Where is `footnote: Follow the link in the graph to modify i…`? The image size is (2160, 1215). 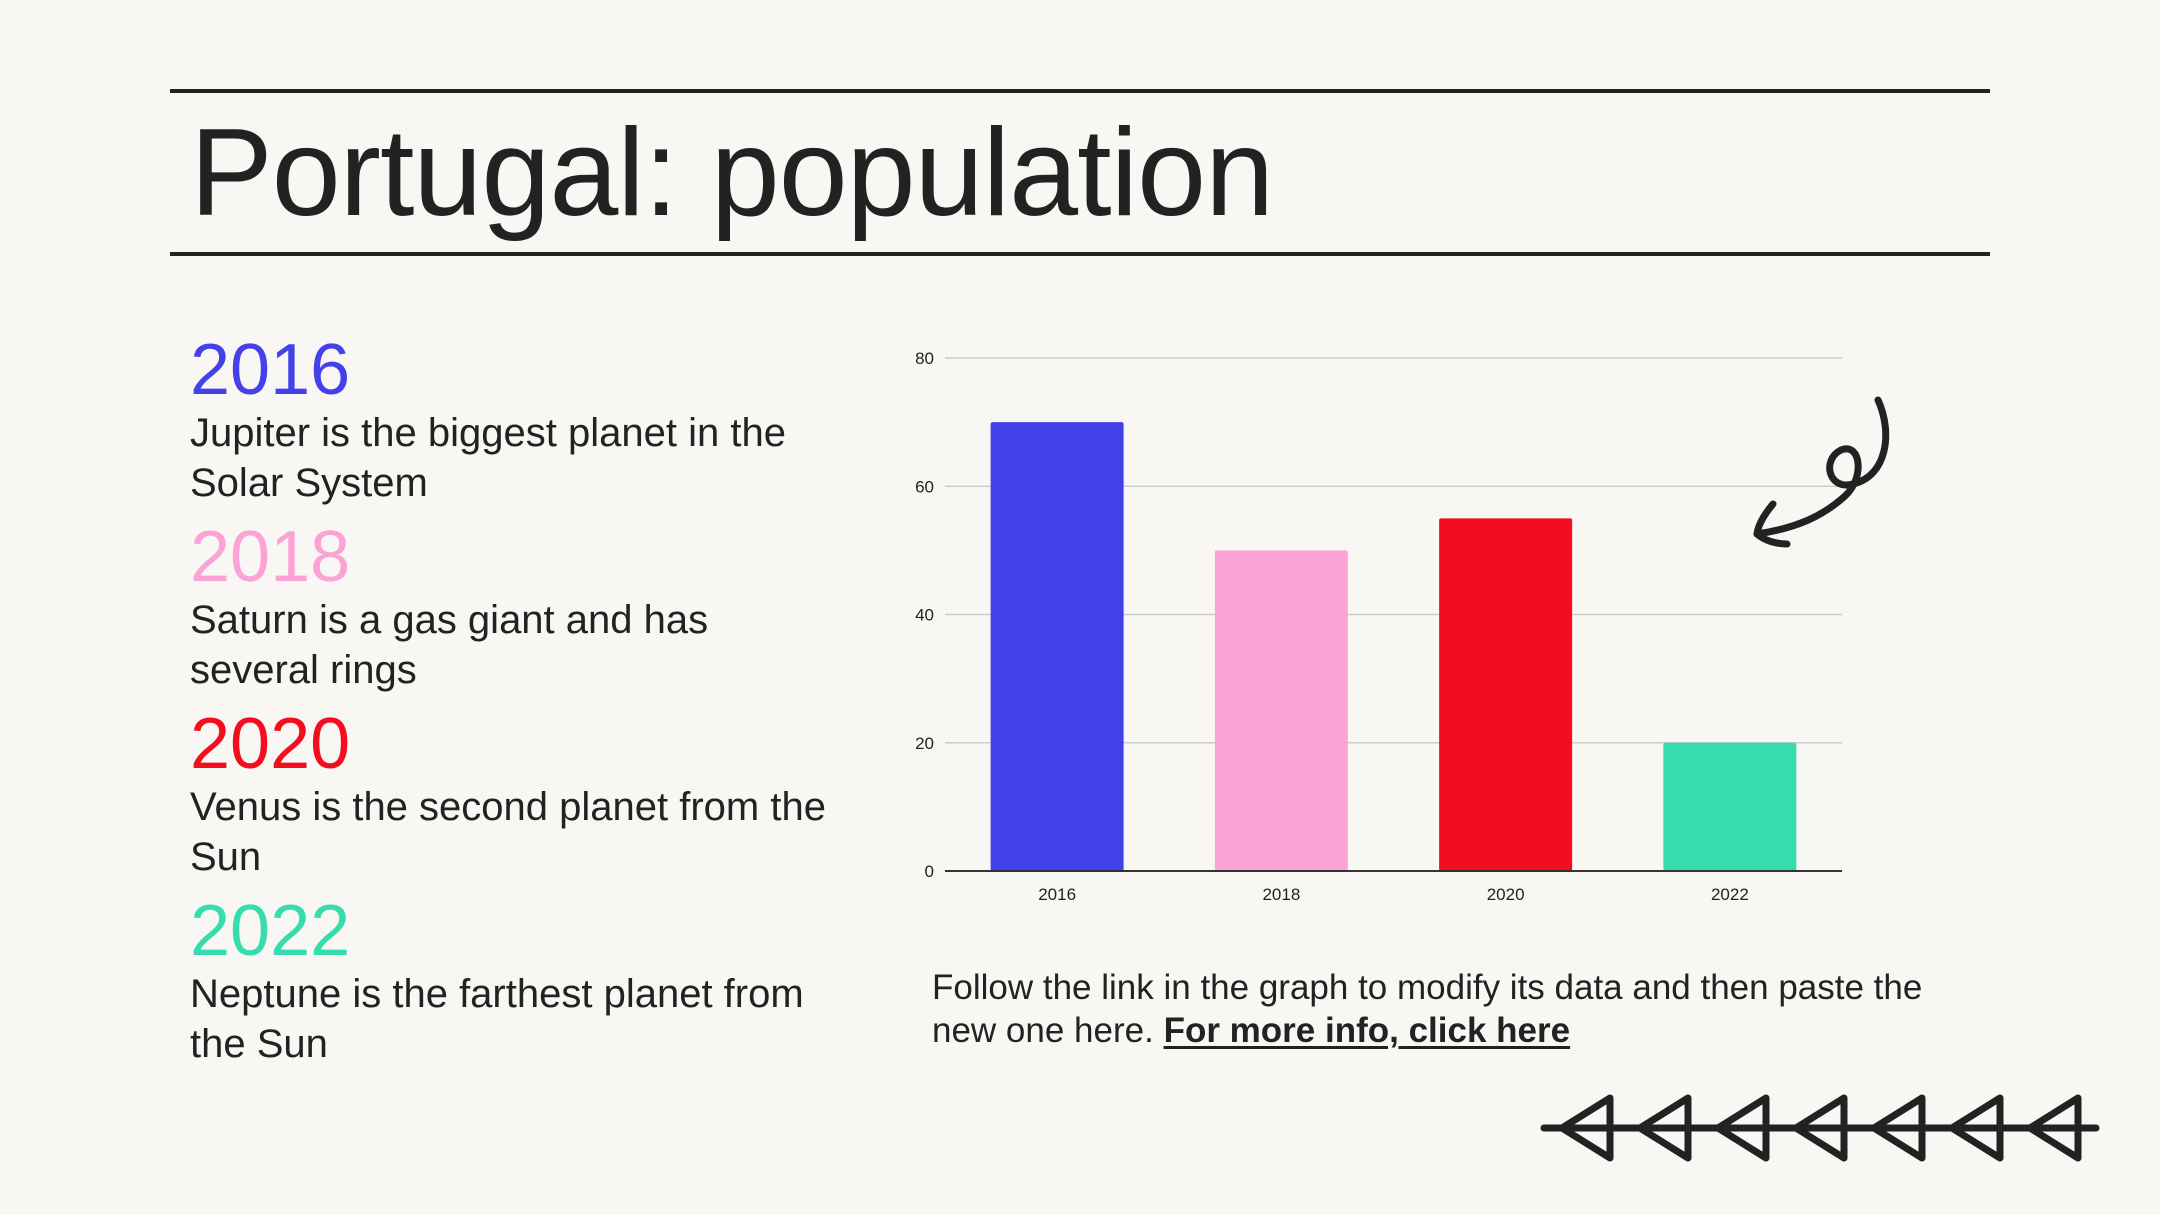 footnote: Follow the link in the graph to modify i… is located at coordinates (1432, 1009).